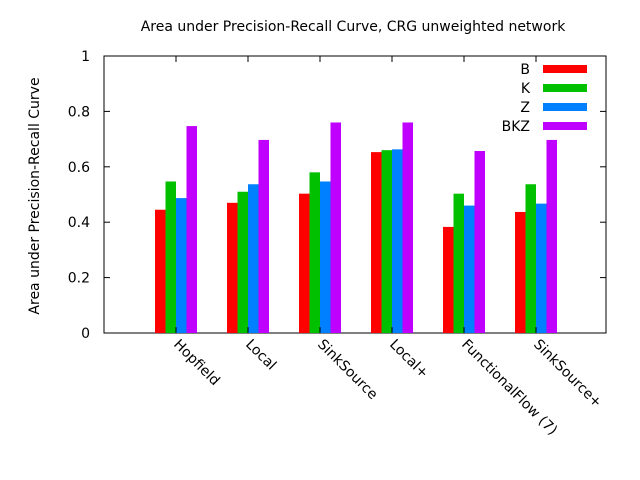 This screenshot has height=480, width=640. I want to click on y-tick-label: 1, so click(85, 57).